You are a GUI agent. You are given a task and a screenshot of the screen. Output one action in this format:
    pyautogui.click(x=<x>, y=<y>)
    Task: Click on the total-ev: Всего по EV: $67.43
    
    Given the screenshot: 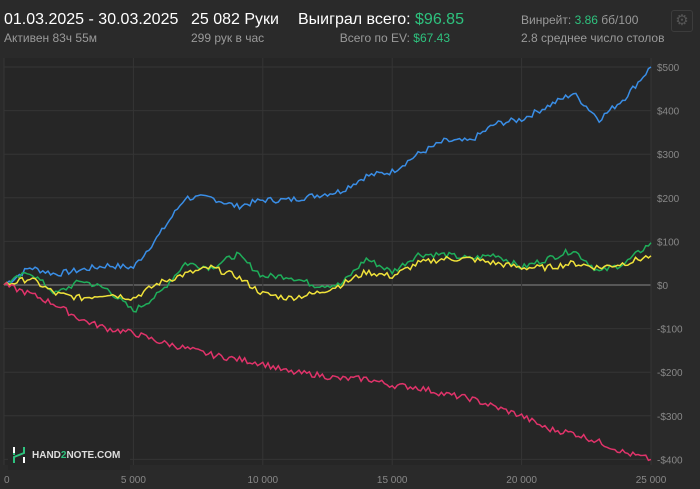 What is the action you would take?
    pyautogui.click(x=395, y=38)
    